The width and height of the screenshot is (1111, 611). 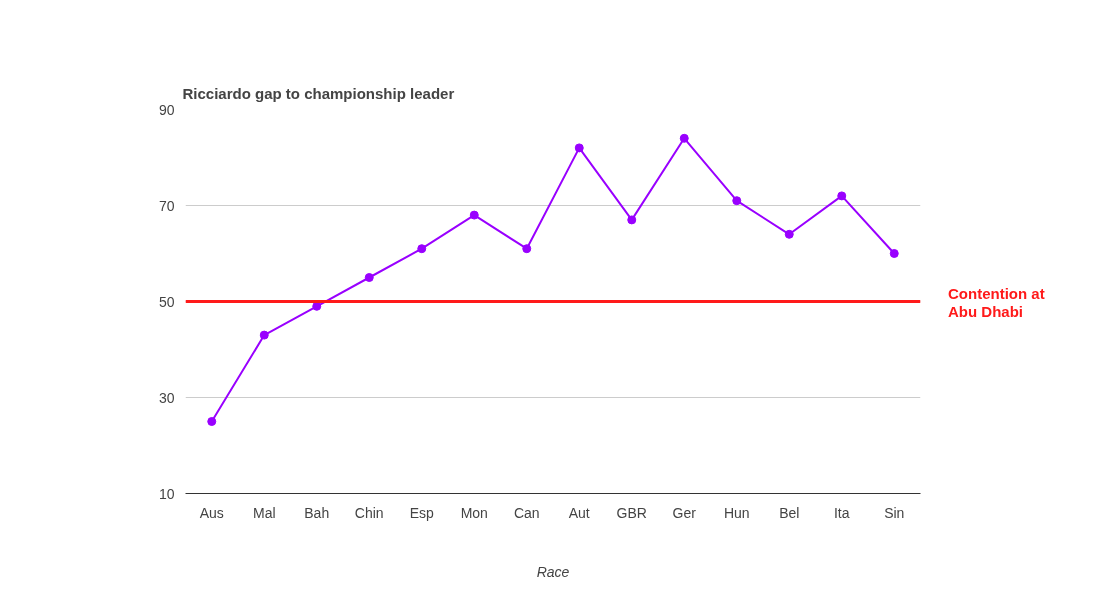 What do you see at coordinates (166, 493) in the screenshot?
I see `y-tick-label: 10` at bounding box center [166, 493].